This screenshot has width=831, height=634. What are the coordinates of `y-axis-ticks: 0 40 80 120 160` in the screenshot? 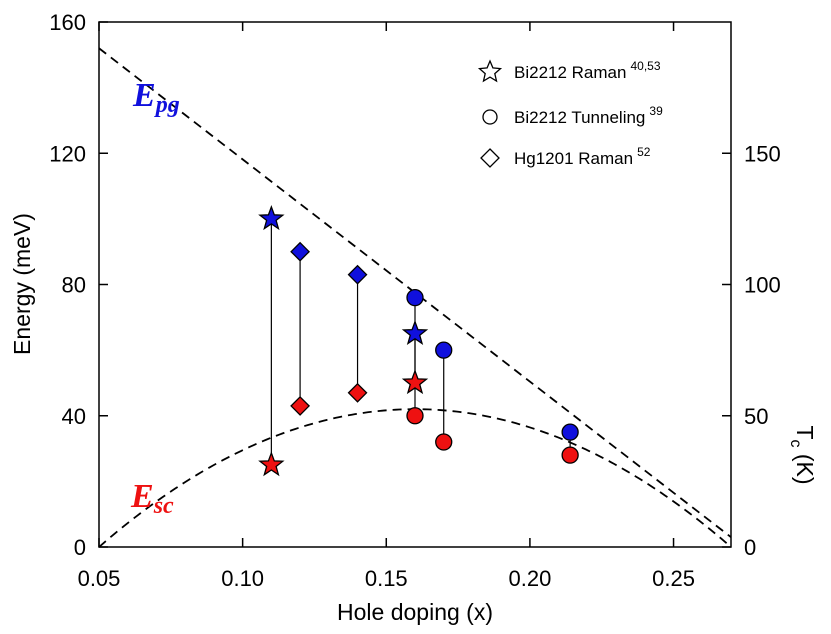 It's located at (78, 285).